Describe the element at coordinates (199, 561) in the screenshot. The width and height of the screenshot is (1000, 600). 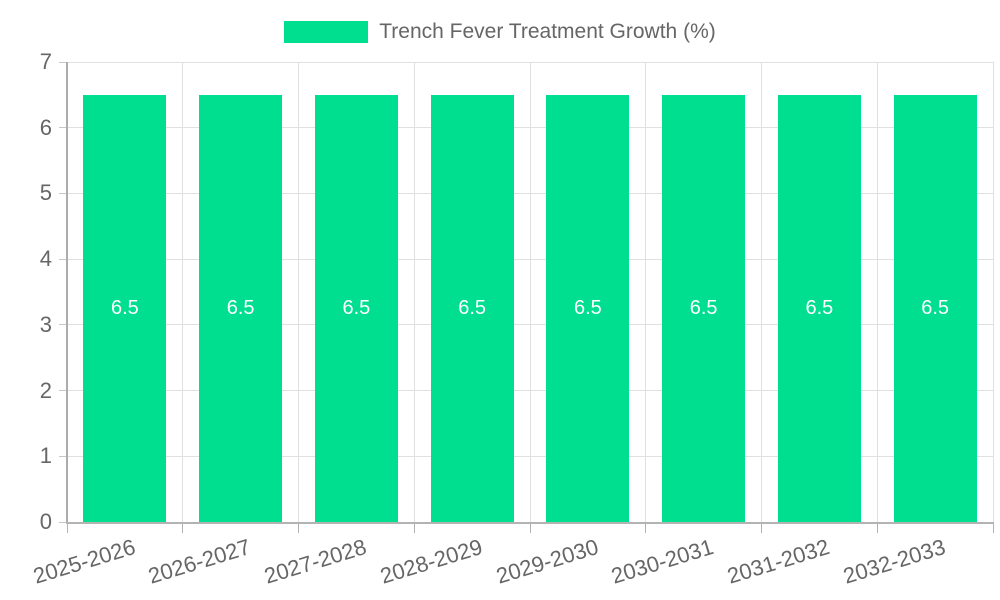
I see `x-axis-label: 2026-2027` at that location.